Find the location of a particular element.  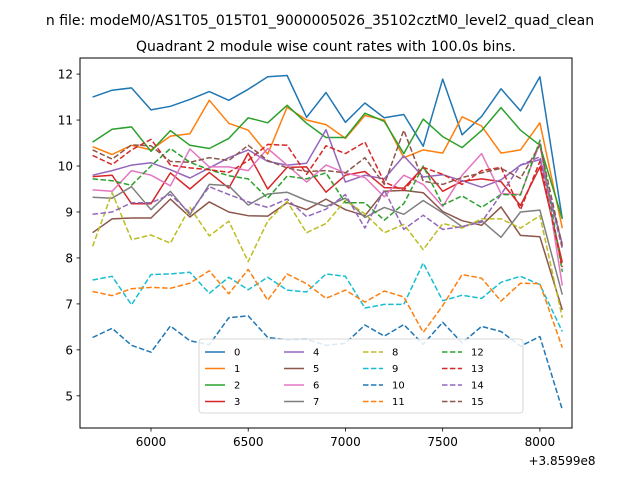

y-tick-10-label: 10 is located at coordinates (65, 167).